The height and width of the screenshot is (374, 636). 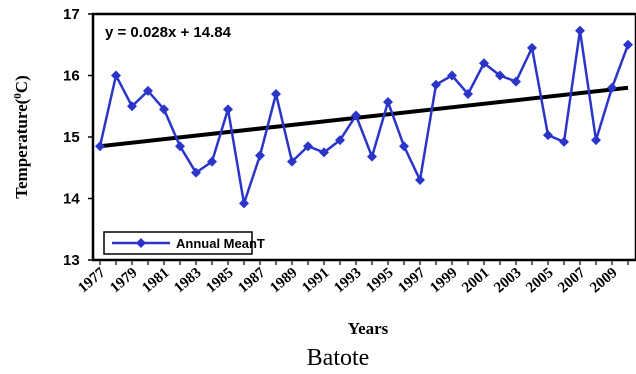 I want to click on data-point-1979, so click(x=132, y=106).